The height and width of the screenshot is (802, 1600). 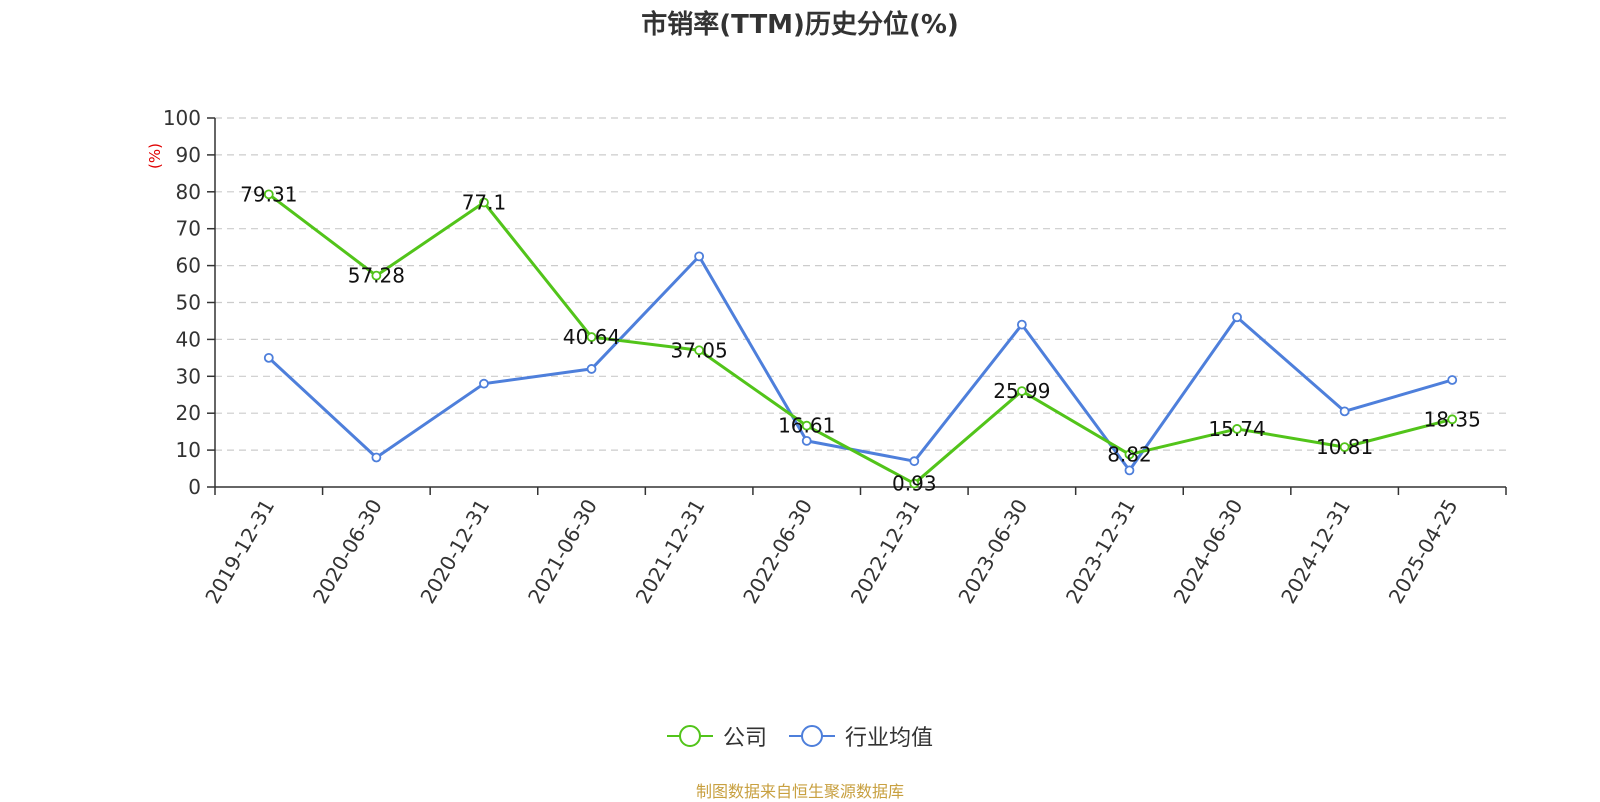 What do you see at coordinates (689, 736) in the screenshot?
I see `legend-swatch-company` at bounding box center [689, 736].